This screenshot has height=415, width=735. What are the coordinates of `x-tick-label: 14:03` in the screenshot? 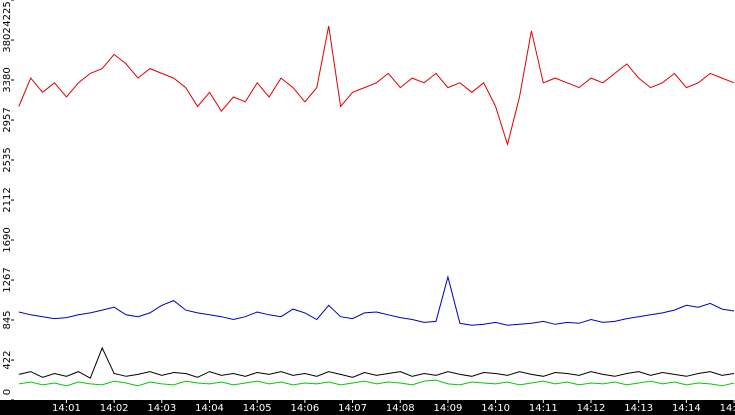 It's located at (161, 408).